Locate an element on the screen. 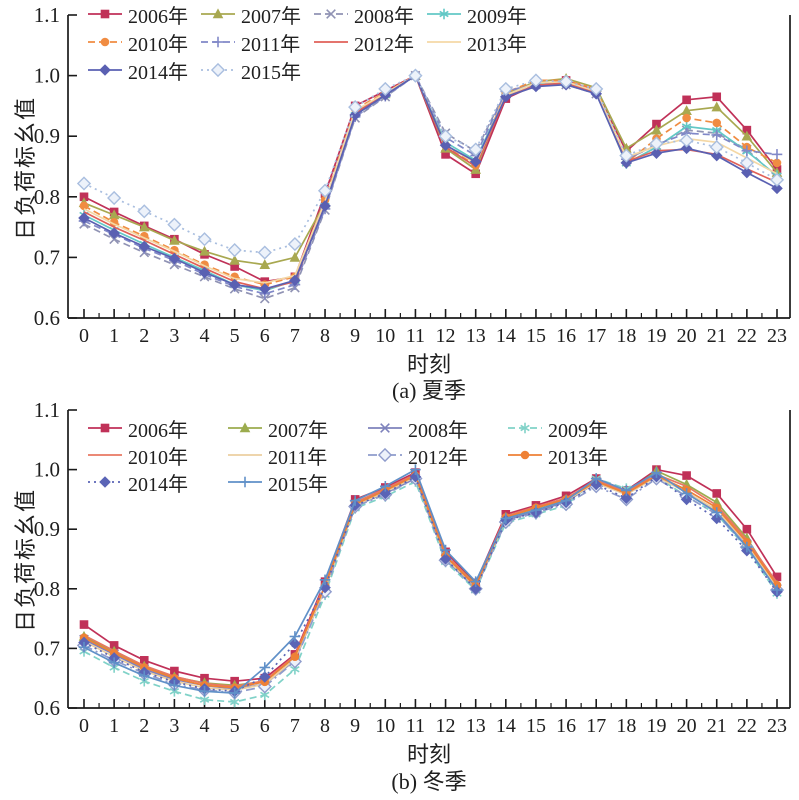  legend-row: 2010年 2011年 2012年 2013年 is located at coordinates (366, 456).